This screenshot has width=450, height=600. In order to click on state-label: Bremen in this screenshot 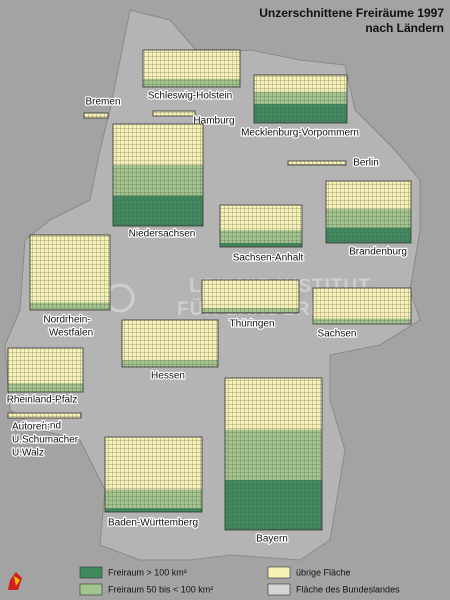, I will do `click(102, 102)`.